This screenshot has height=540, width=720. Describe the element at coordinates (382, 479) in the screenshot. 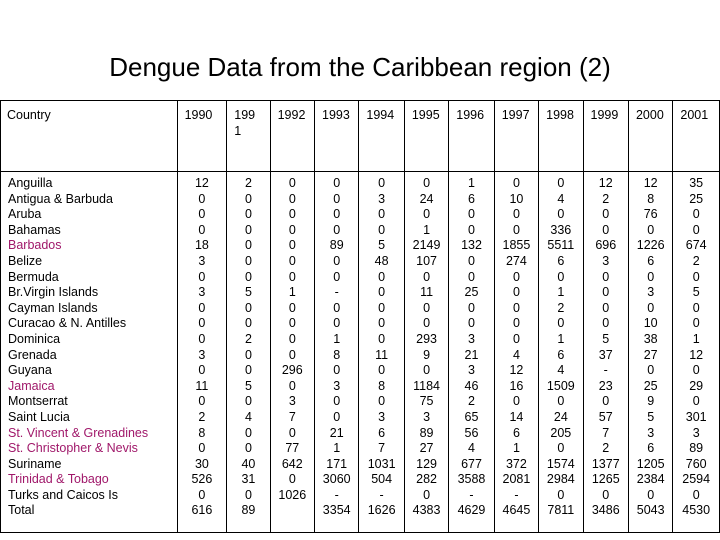

I see `cell-value: 504` at that location.